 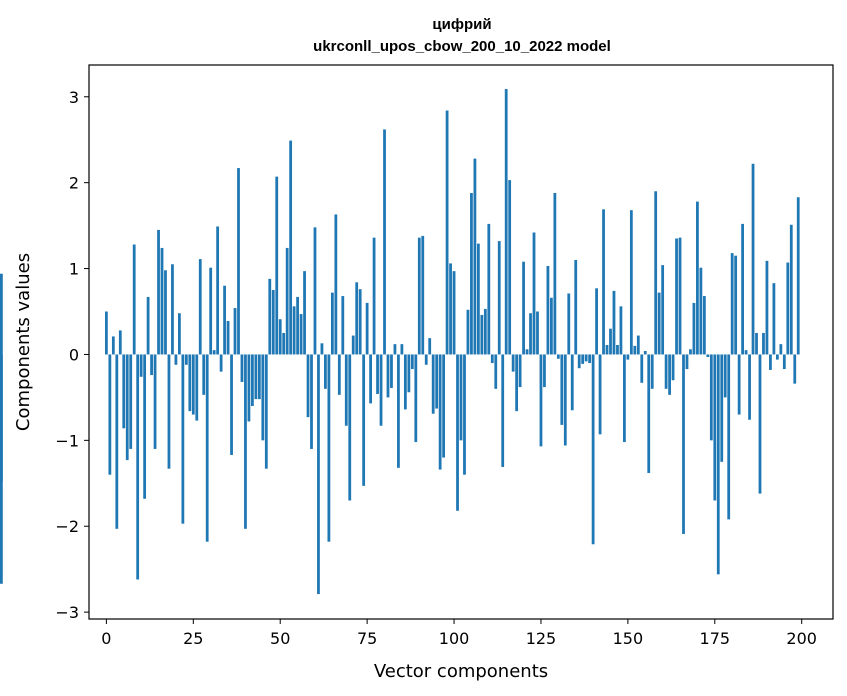 What do you see at coordinates (454, 638) in the screenshot?
I see `x-tick-label: 100` at bounding box center [454, 638].